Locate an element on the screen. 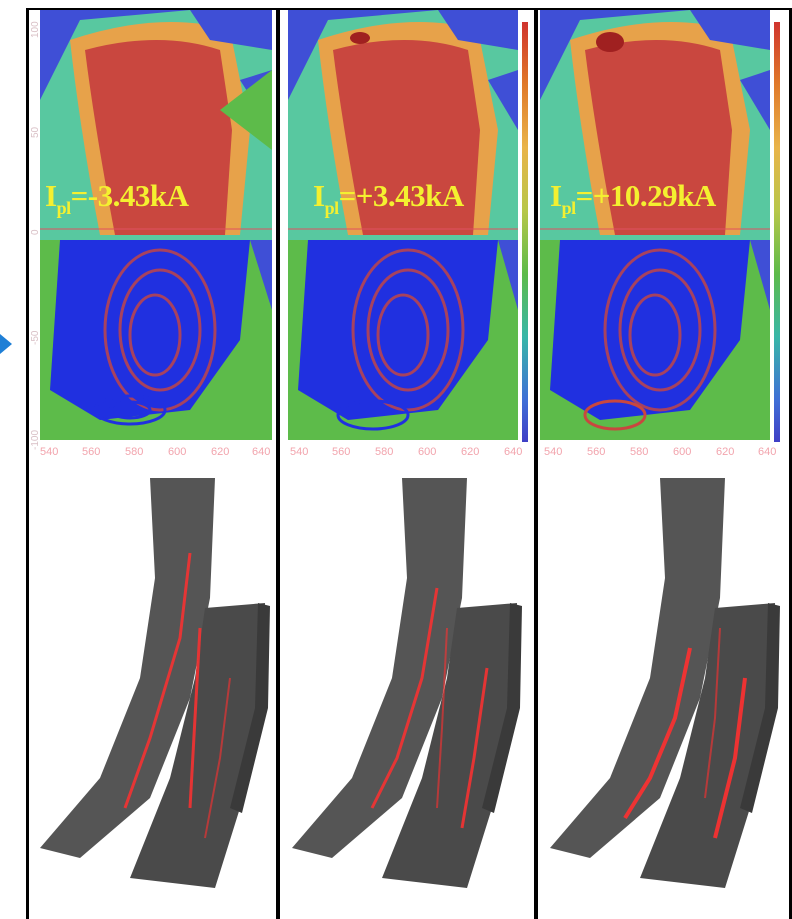 This screenshot has width=792, height=919. current-label-1: Ipl=-3.43kA is located at coordinates (117, 198).